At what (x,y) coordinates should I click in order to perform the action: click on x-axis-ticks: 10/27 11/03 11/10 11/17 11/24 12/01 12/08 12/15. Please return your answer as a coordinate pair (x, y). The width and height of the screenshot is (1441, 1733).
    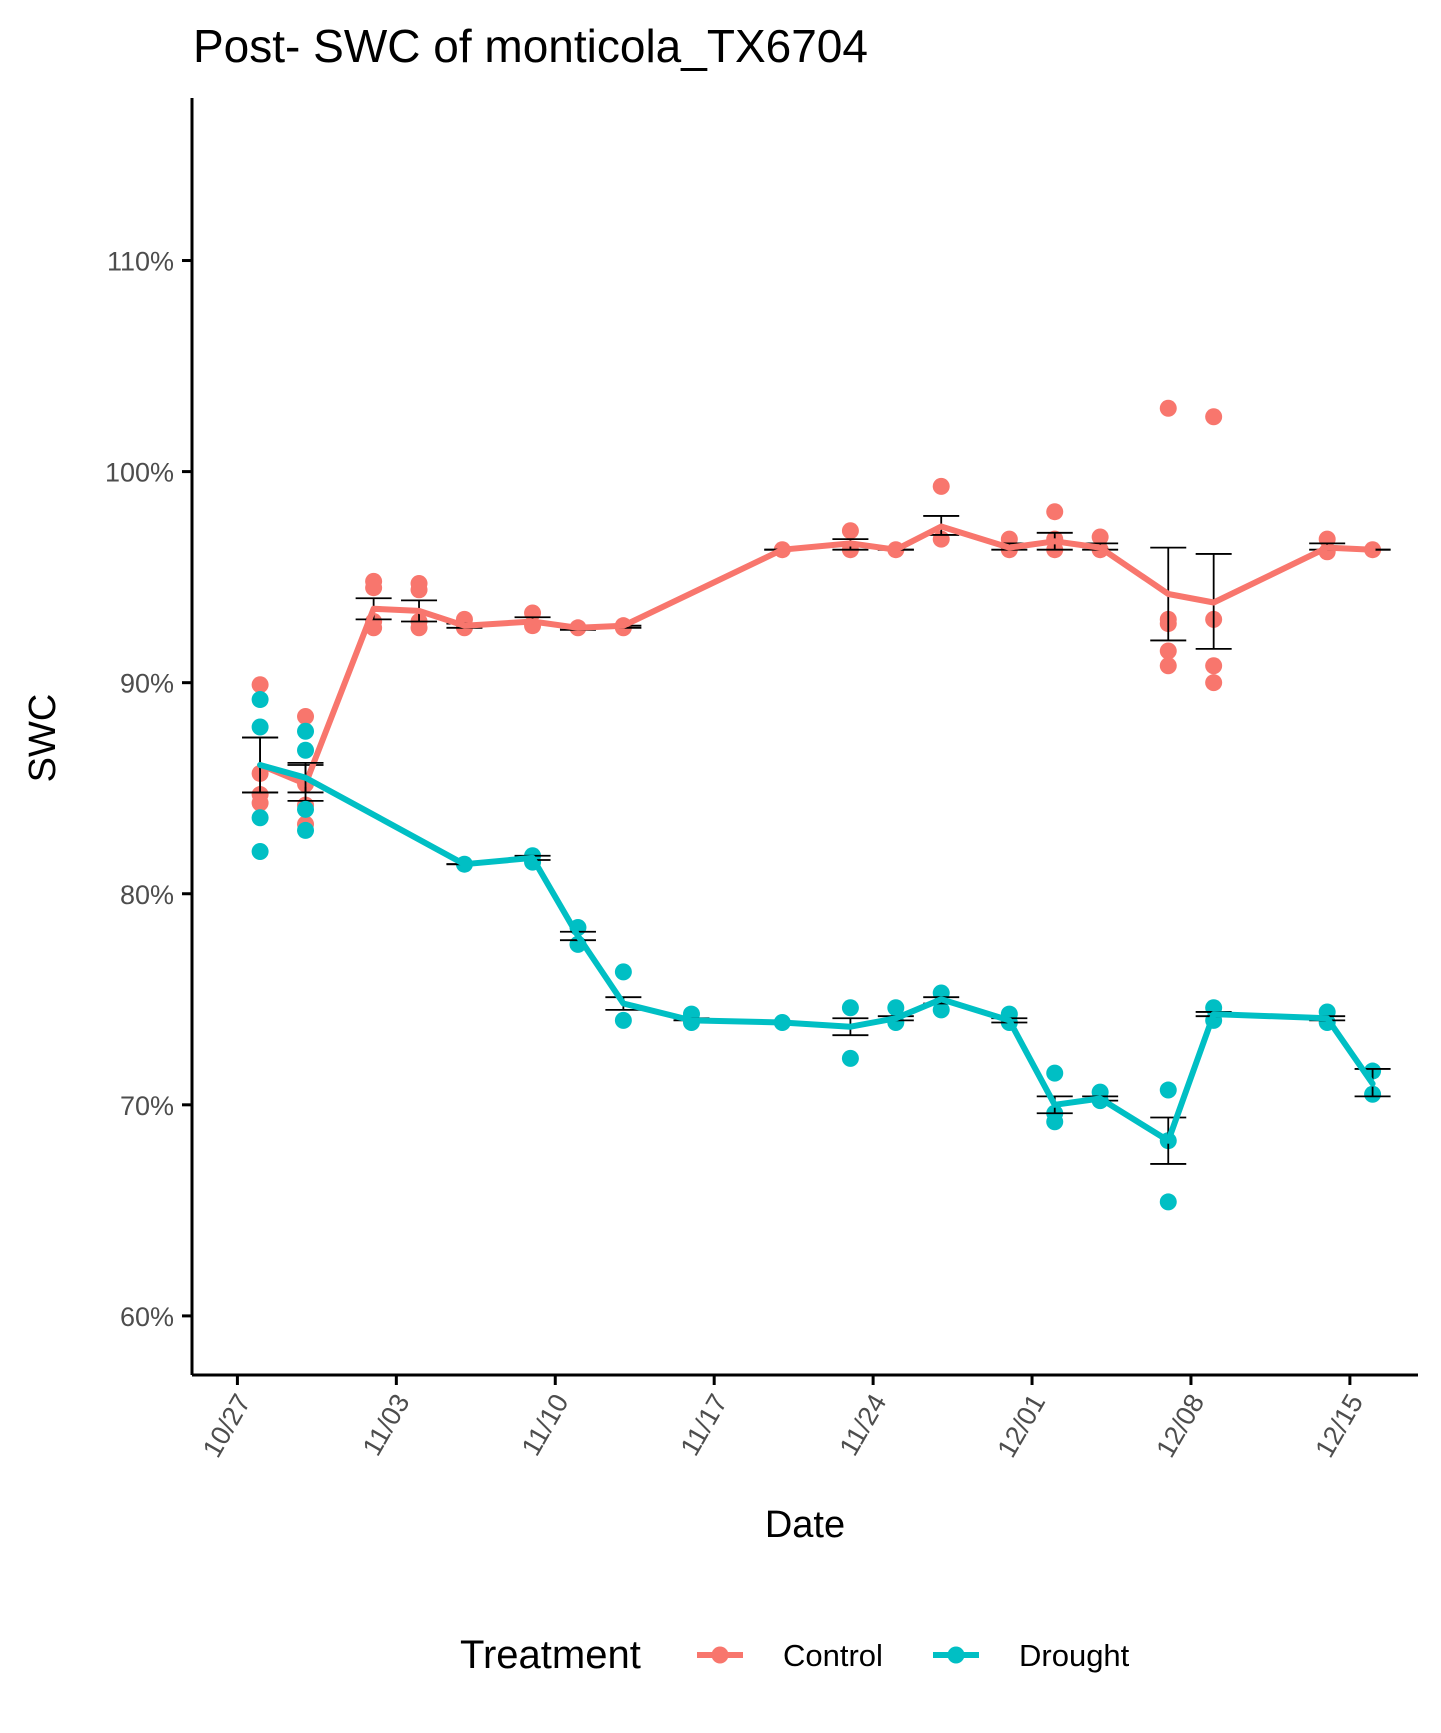
    Looking at the image, I should click on (783, 1419).